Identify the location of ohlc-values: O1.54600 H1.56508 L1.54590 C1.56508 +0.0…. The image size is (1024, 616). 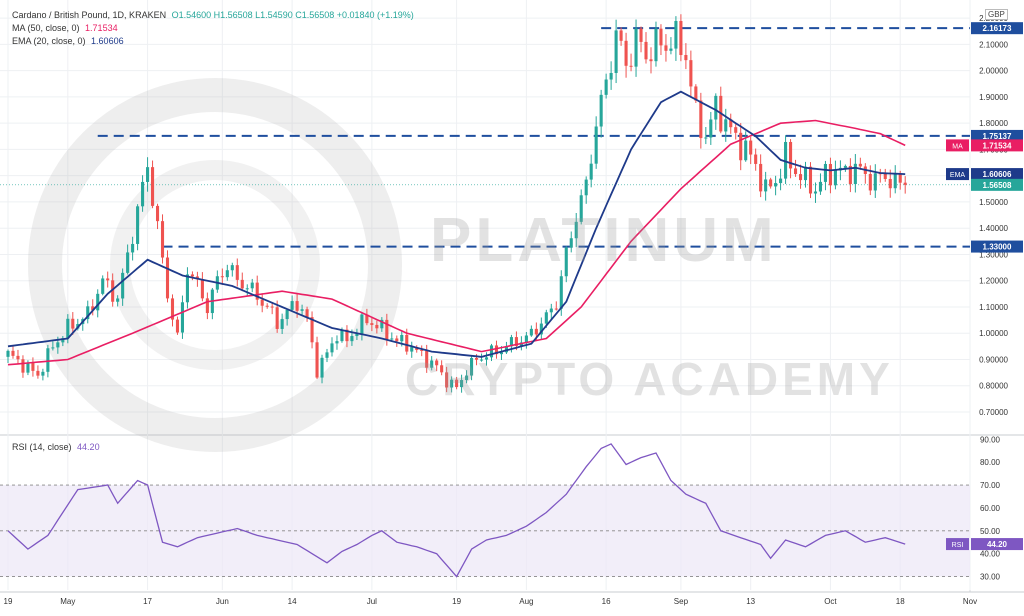
(292, 15).